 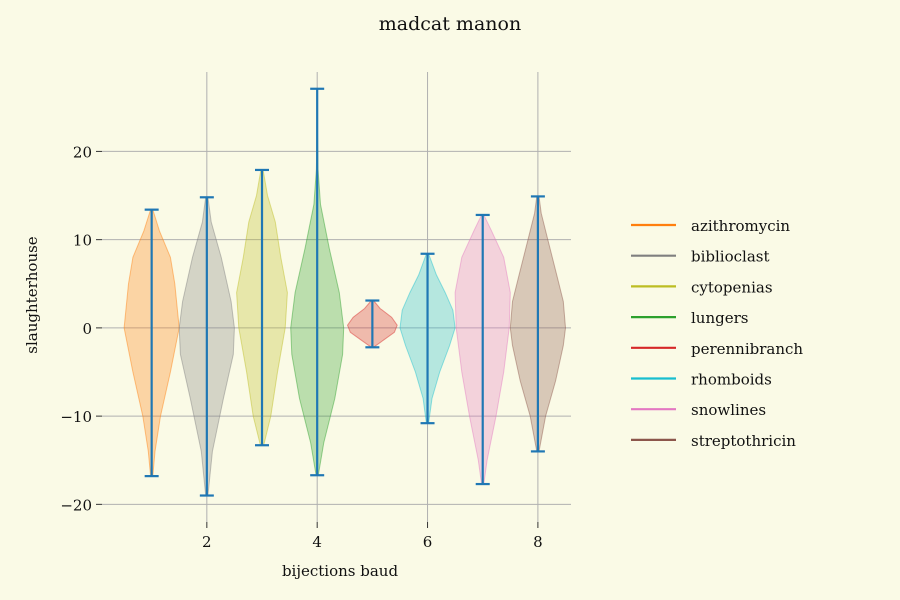 What do you see at coordinates (538, 542) in the screenshot?
I see `x-tick-label: 8` at bounding box center [538, 542].